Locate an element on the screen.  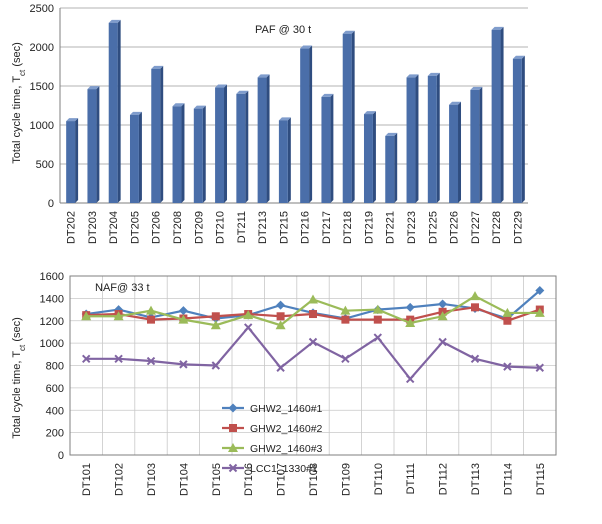
bar-x-tick-label: DT225 is located at coordinates (433, 227).